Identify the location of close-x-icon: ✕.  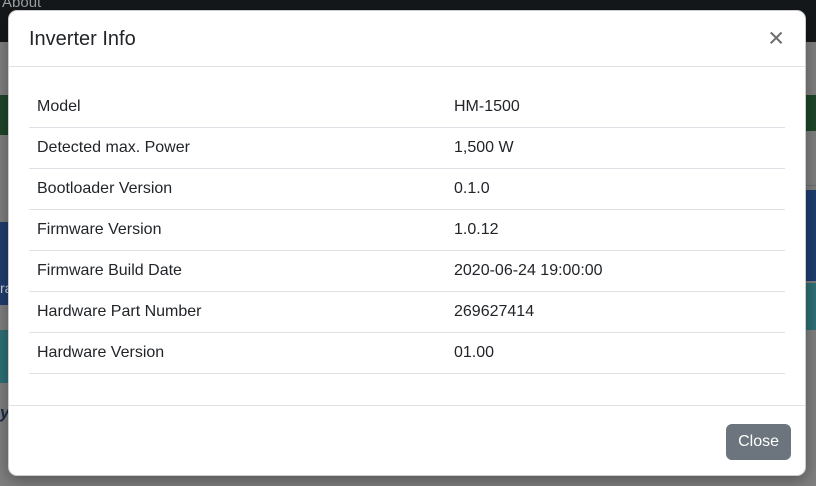
(776, 38).